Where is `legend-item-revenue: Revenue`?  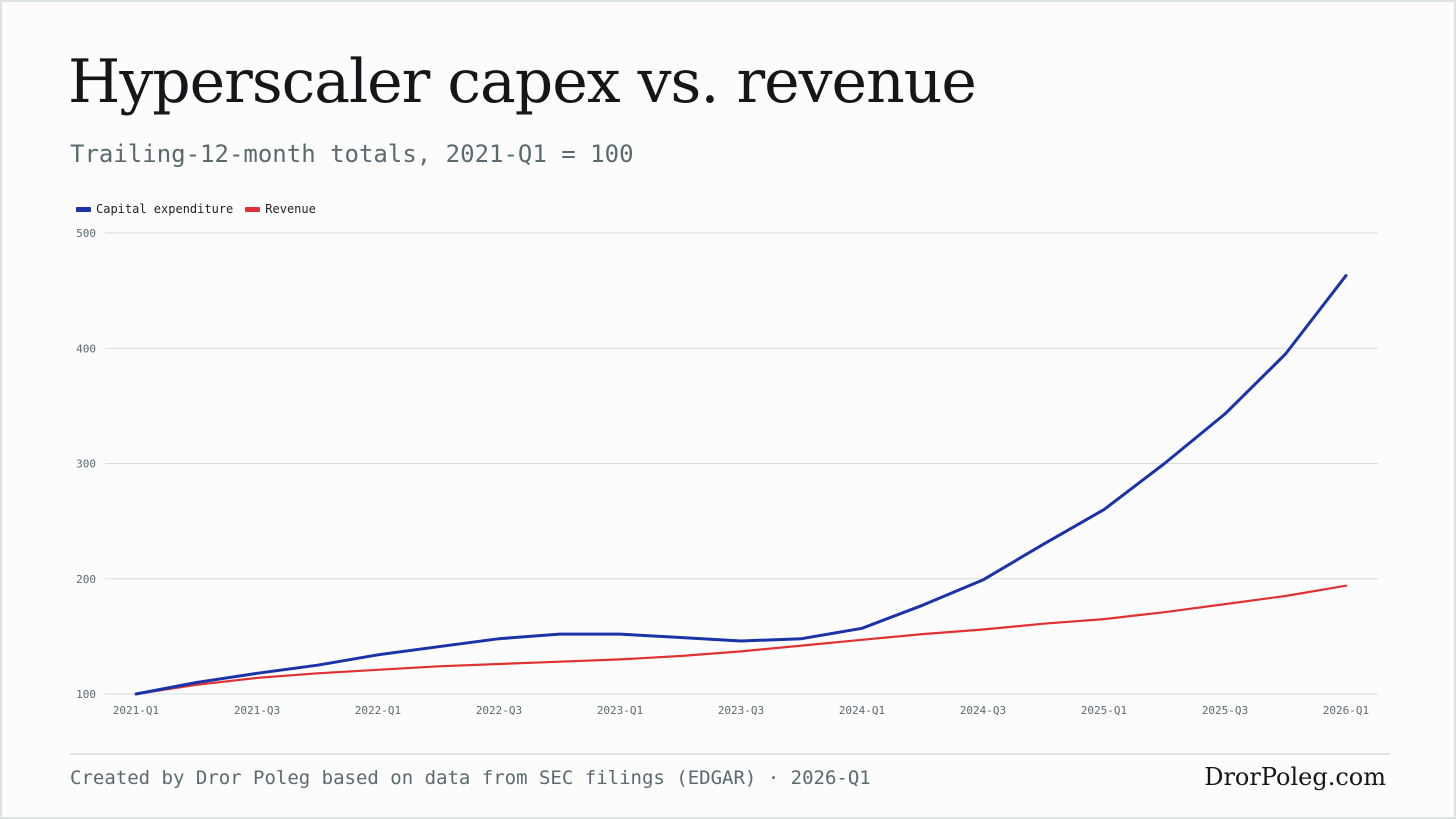
legend-item-revenue: Revenue is located at coordinates (280, 209).